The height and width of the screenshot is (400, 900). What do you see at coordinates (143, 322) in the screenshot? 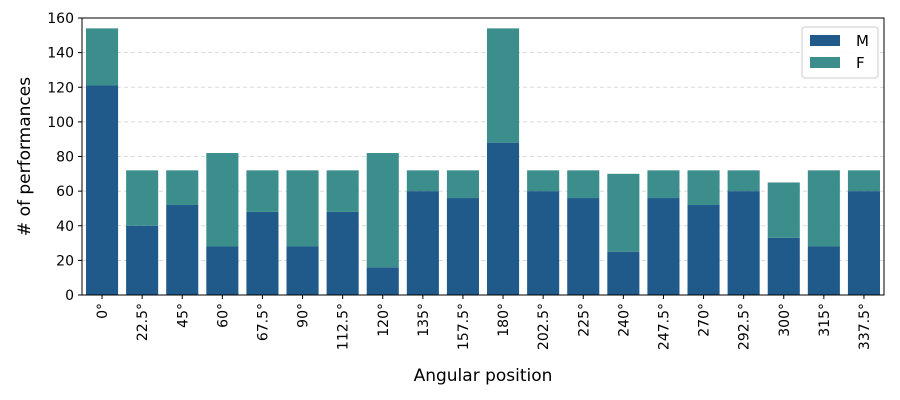
I see `x-tick-label: 22.5°` at bounding box center [143, 322].